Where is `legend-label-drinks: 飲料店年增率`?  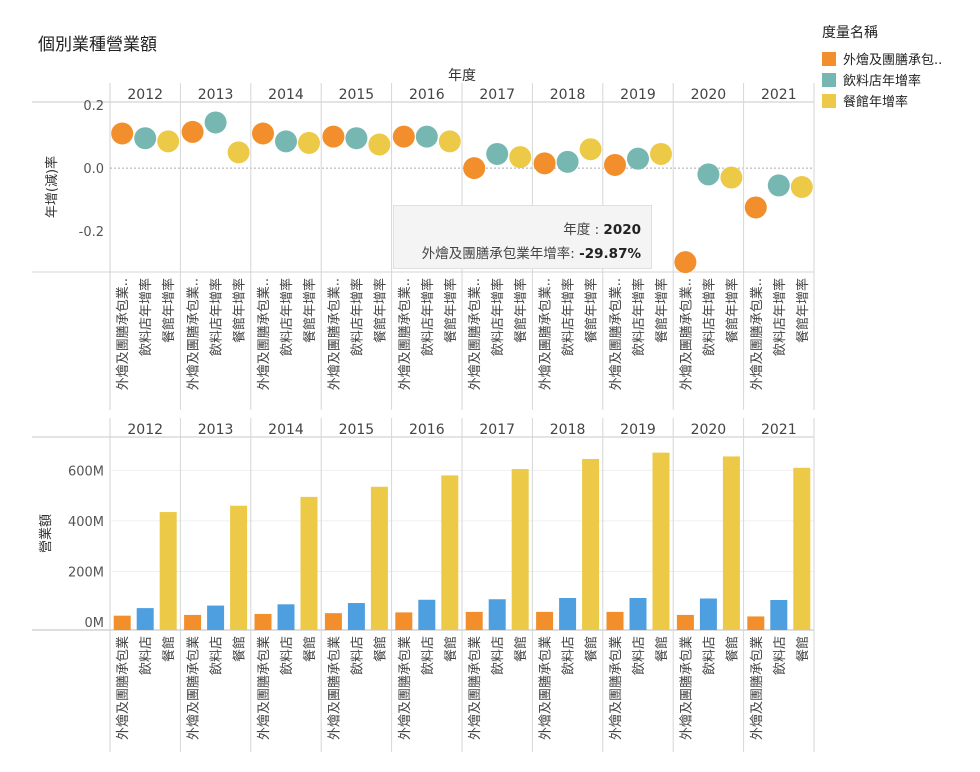
legend-label-drinks: 飲料店年增率 is located at coordinates (882, 81).